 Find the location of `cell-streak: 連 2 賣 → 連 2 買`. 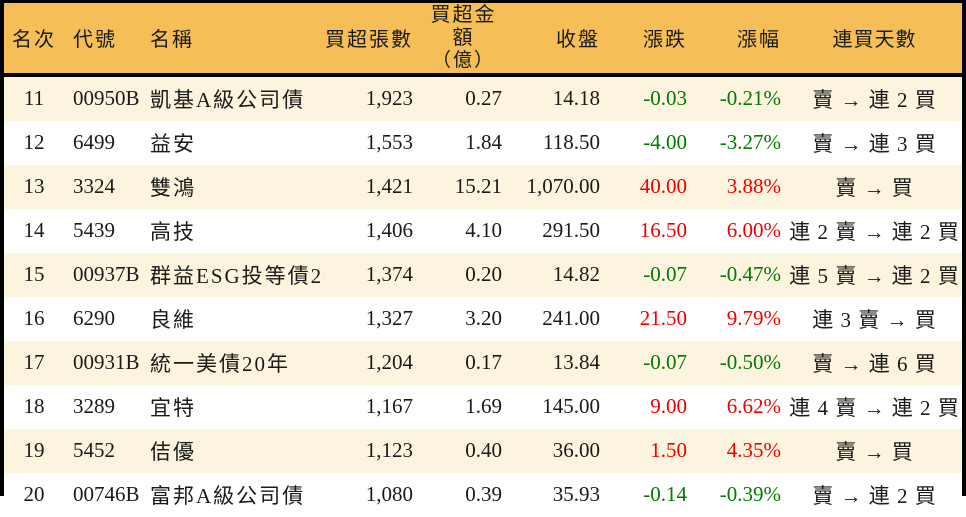

cell-streak: 連 2 賣 → 連 2 買 is located at coordinates (874, 231).